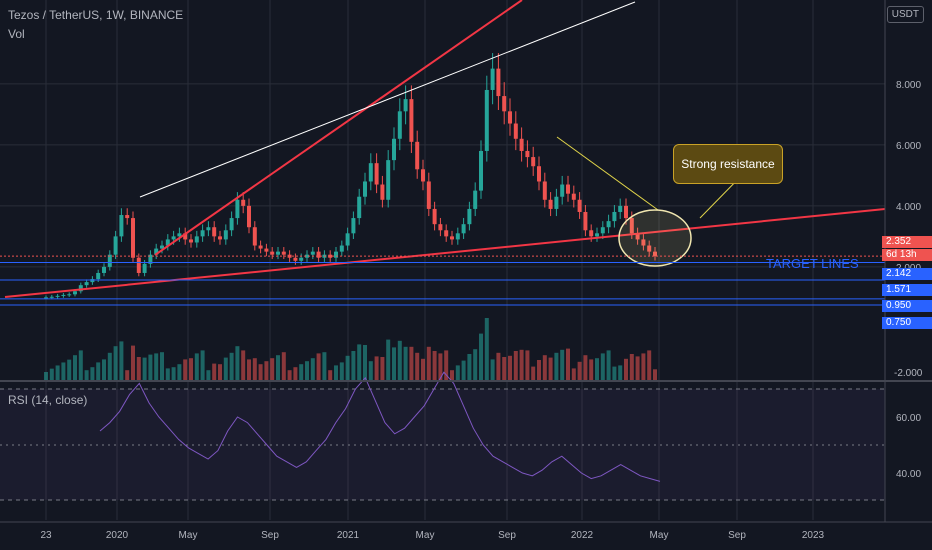  What do you see at coordinates (812, 263) in the screenshot?
I see `target-lines-label: TARGET LINES` at bounding box center [812, 263].